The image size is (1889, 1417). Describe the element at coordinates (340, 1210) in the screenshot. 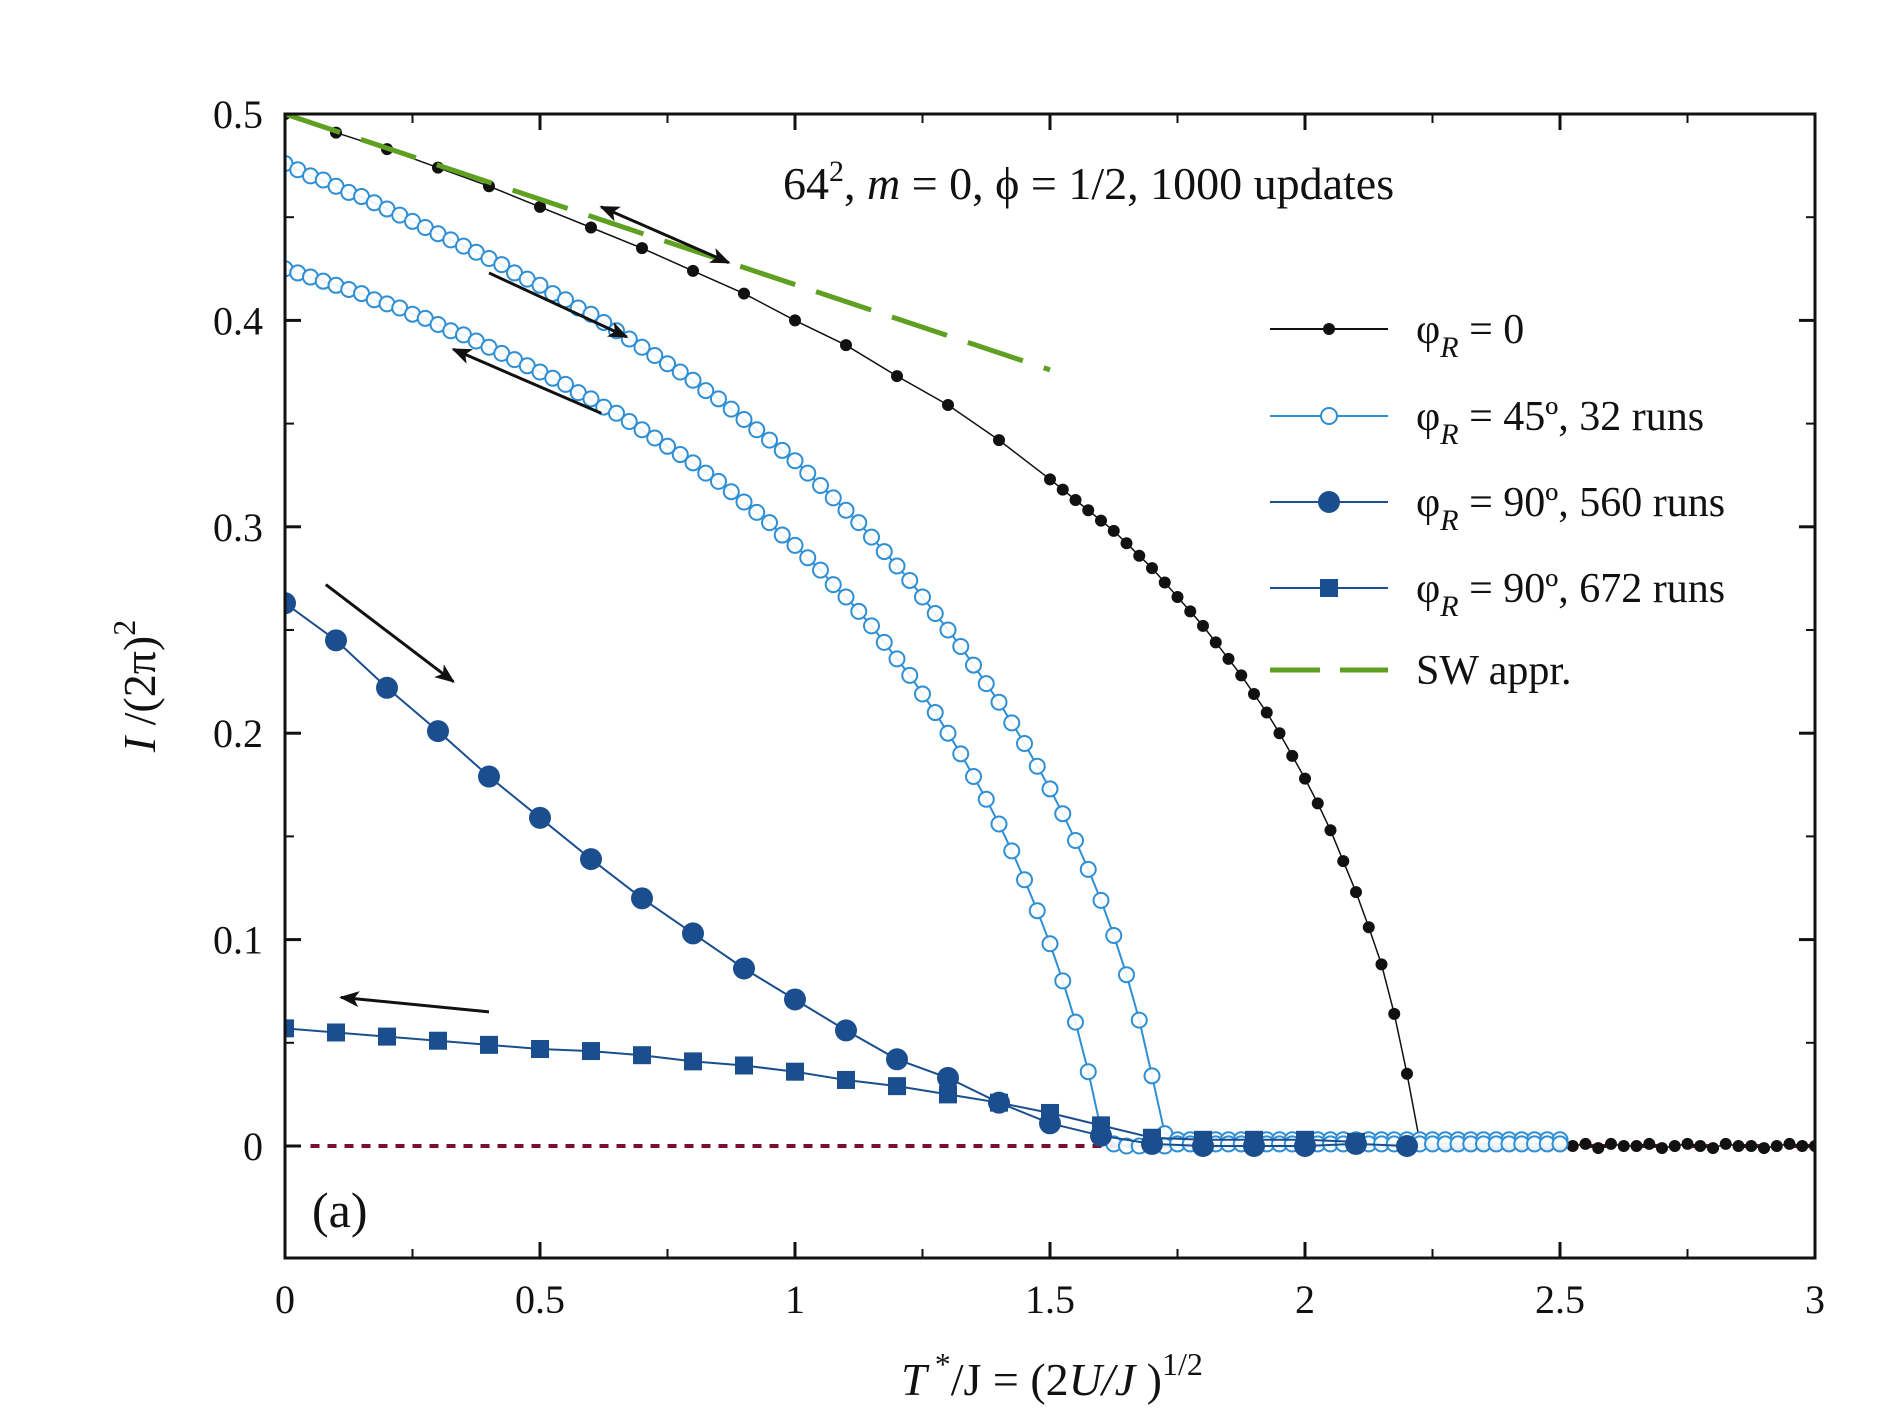

I see `panel-label: (a)` at that location.